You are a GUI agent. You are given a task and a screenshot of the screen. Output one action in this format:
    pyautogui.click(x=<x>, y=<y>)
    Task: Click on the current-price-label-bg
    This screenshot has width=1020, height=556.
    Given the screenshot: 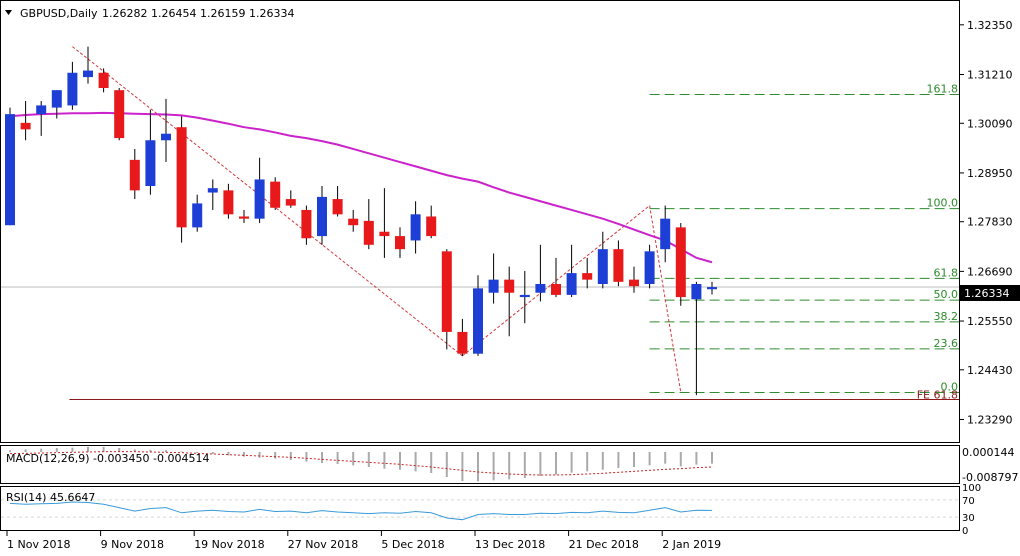 What is the action you would take?
    pyautogui.click(x=990, y=293)
    